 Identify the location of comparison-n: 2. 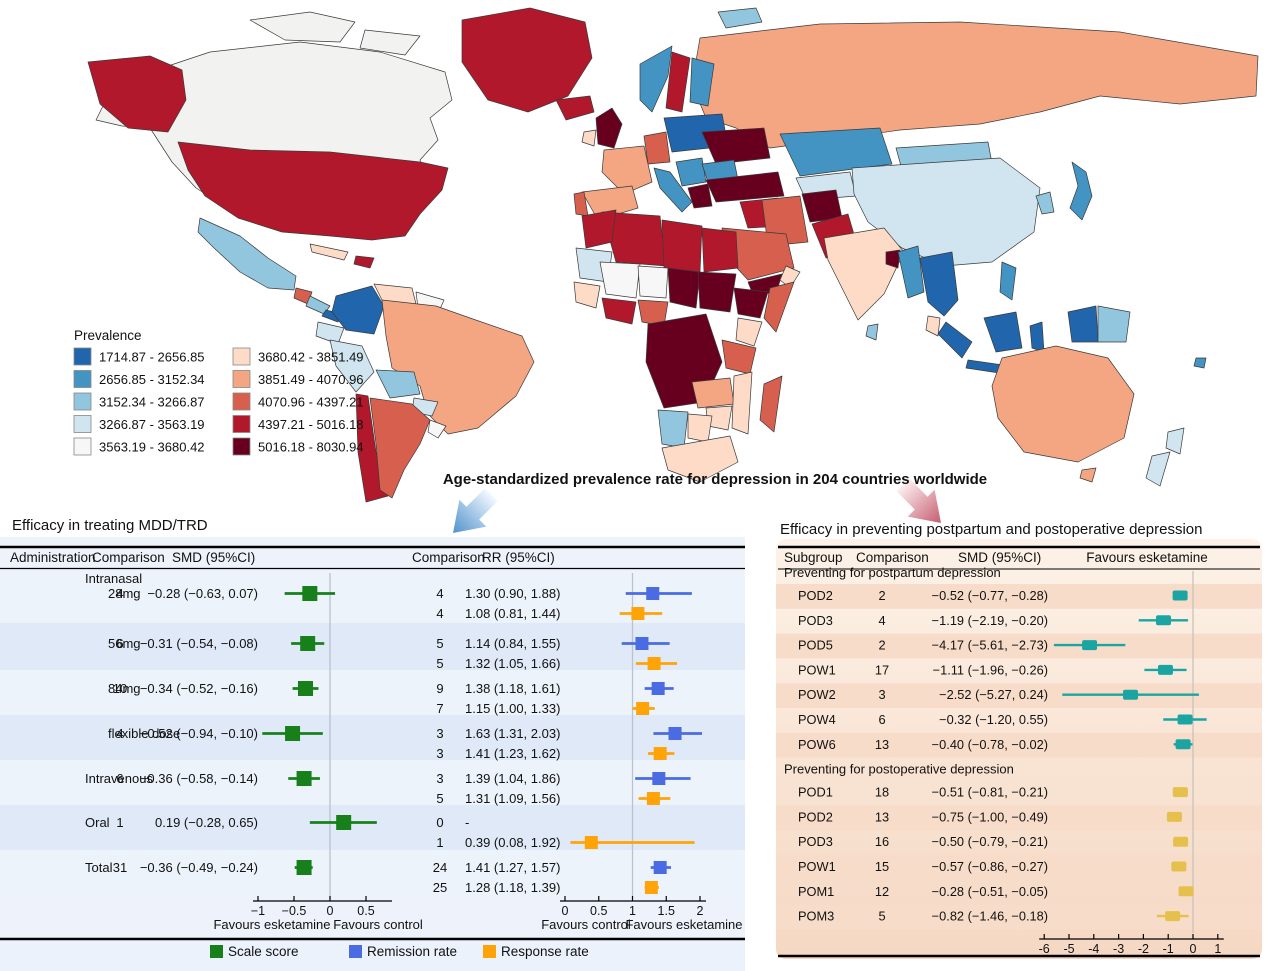
(881, 595).